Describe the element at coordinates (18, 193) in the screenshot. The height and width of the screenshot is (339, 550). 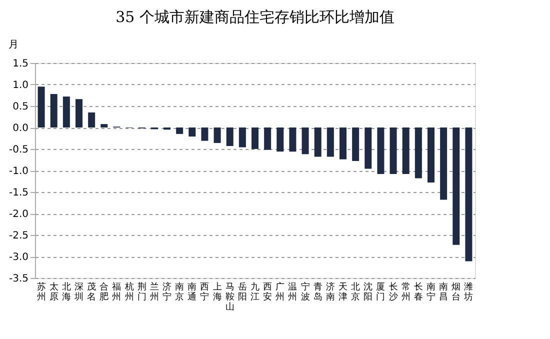
I see `y-tick-label: -1.5` at that location.